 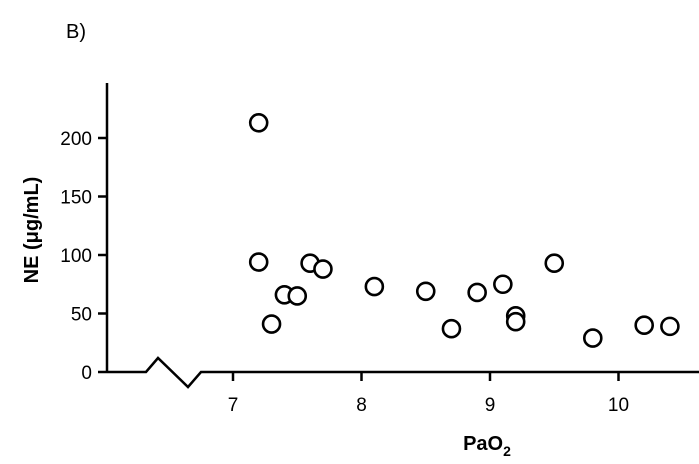 I want to click on y-tick-label: 150, so click(x=76, y=198).